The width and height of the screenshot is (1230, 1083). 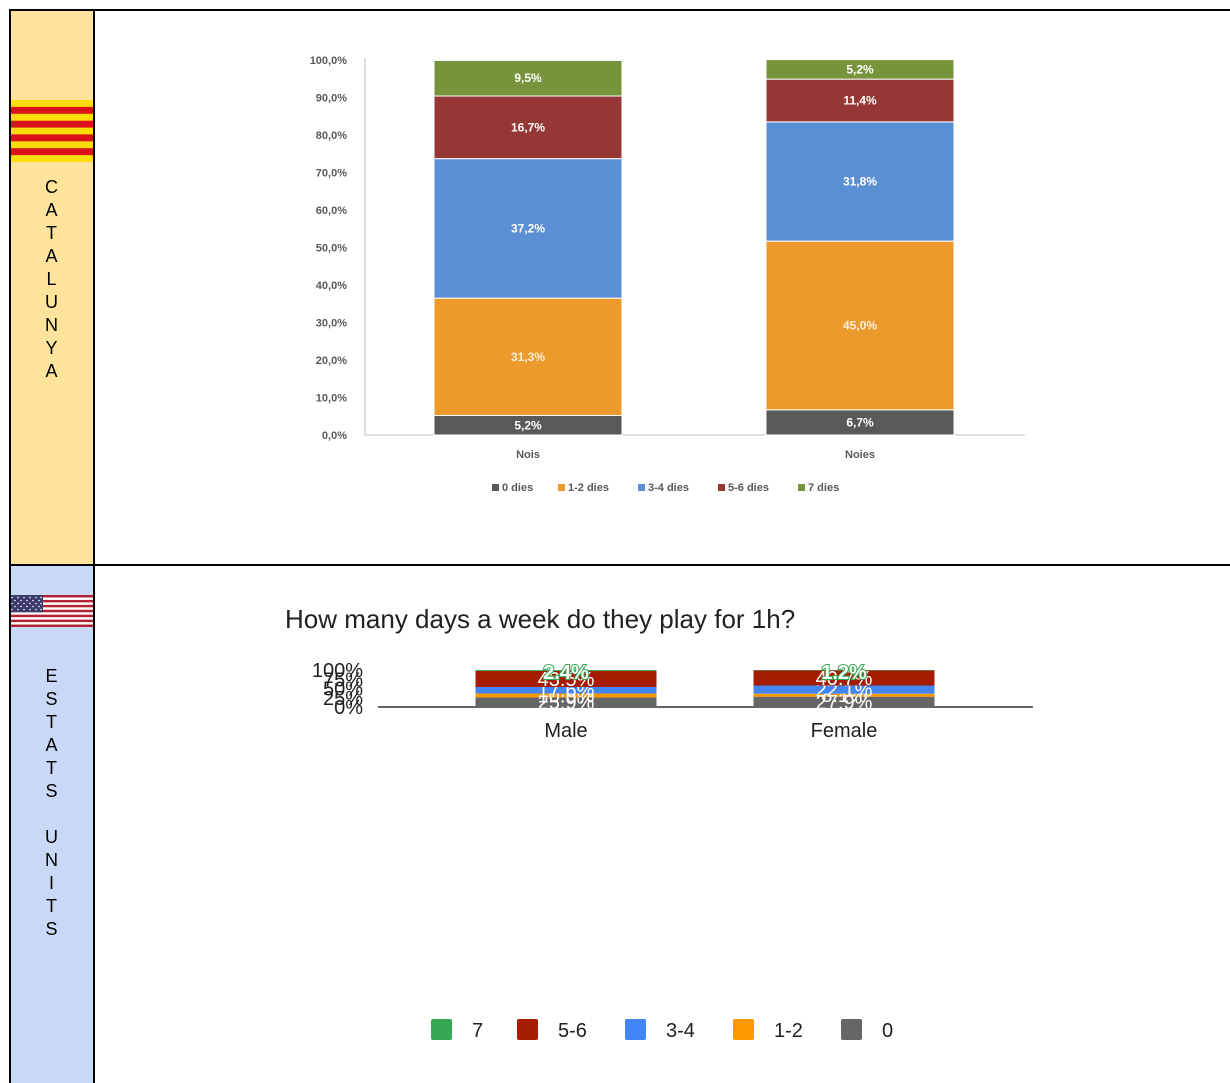 I want to click on data-label: 6,7%, so click(x=860, y=422).